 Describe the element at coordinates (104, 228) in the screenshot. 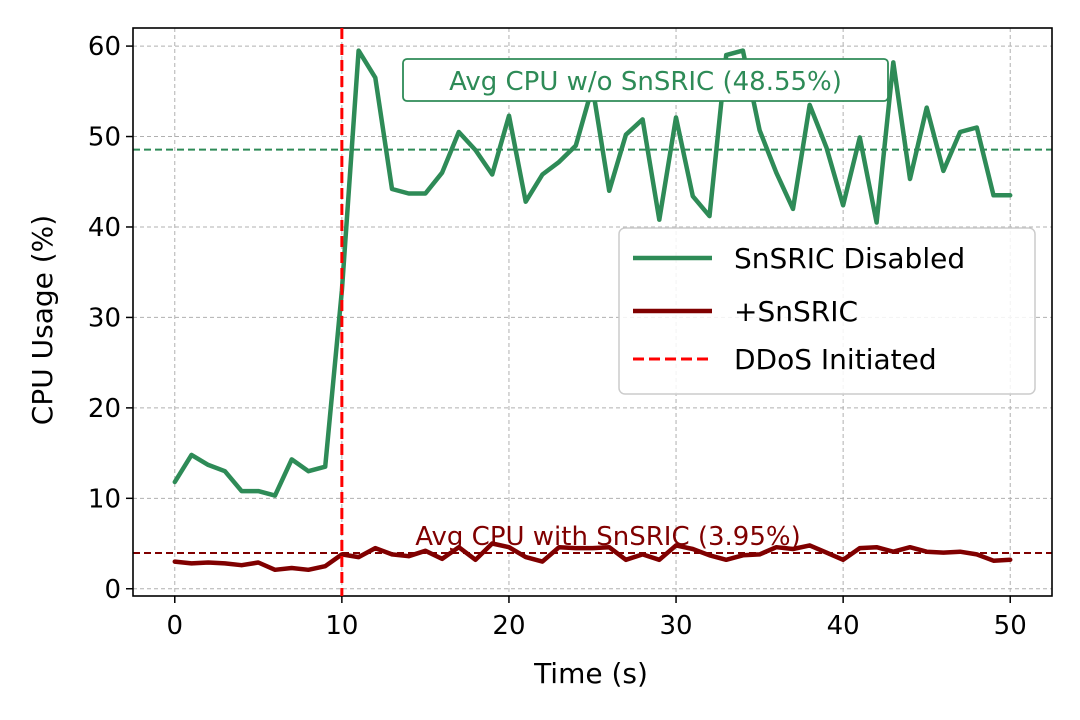

I see `y-tick-label: 40` at that location.